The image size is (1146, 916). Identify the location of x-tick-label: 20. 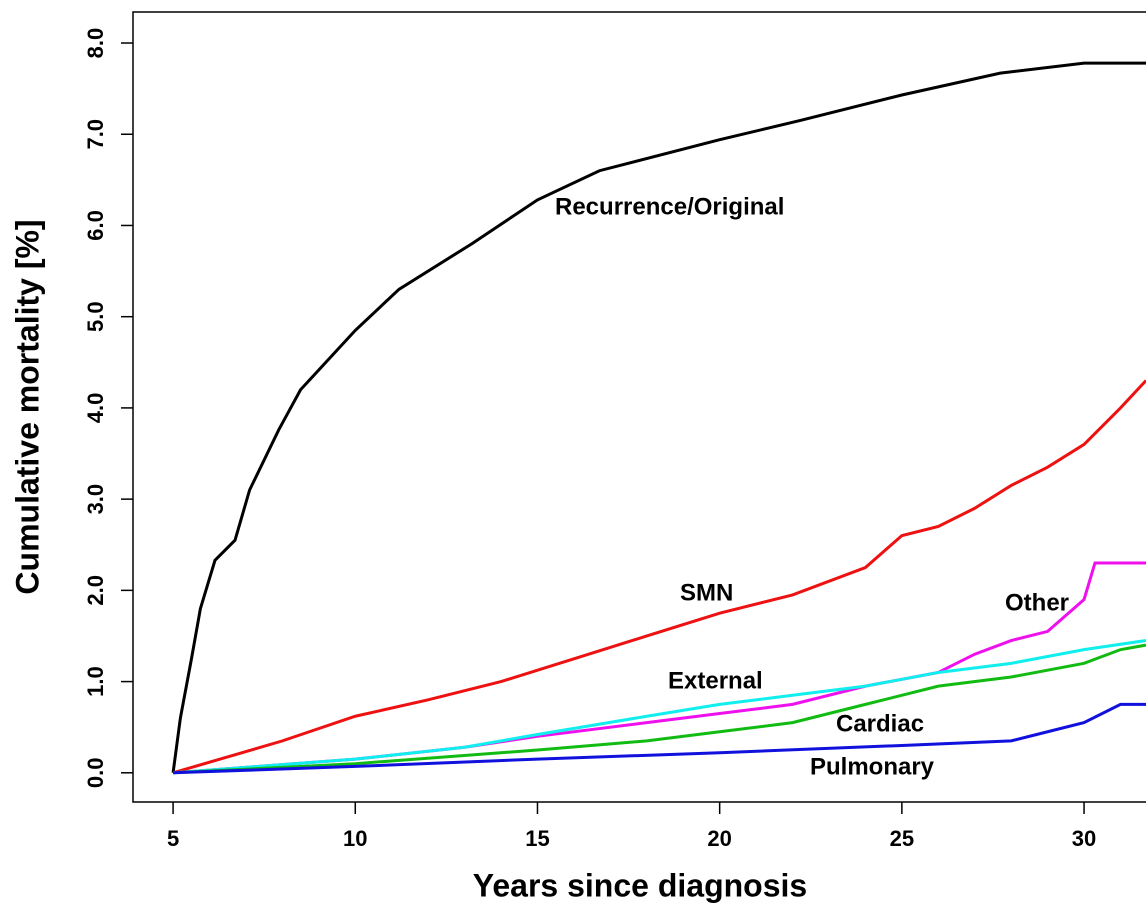
(719, 838).